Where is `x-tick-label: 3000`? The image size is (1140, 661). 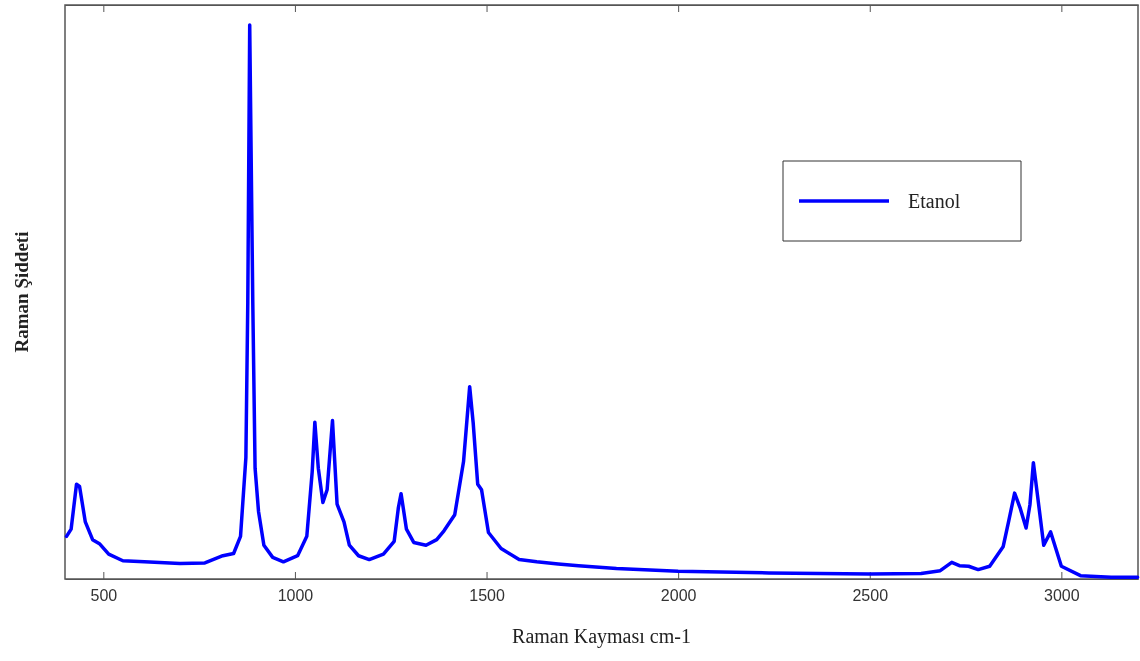
x-tick-label: 3000 is located at coordinates (1062, 596).